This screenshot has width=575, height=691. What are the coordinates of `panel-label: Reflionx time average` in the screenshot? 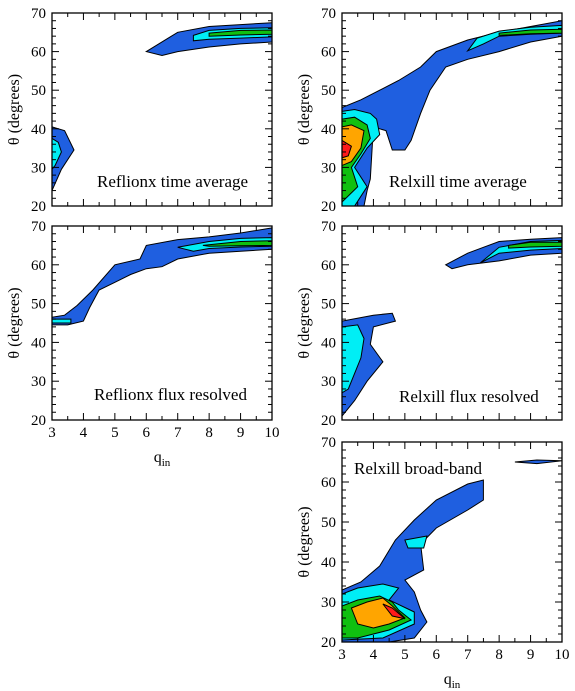 It's located at (172, 181).